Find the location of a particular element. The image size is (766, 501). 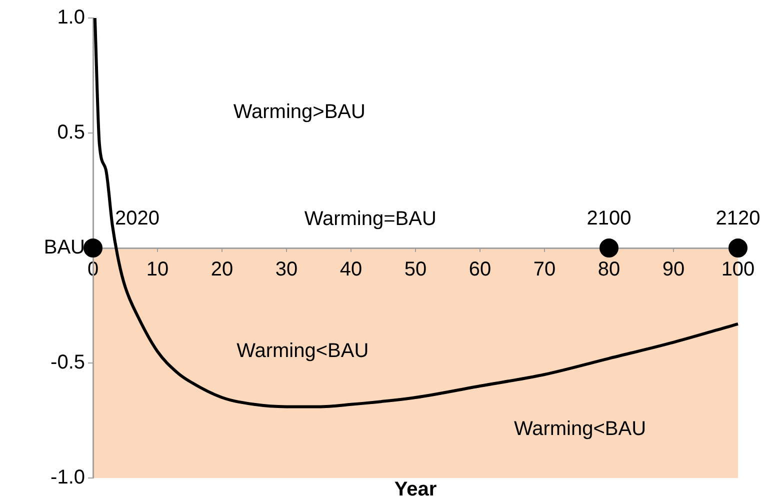

x-tick-label: 10 is located at coordinates (157, 269).